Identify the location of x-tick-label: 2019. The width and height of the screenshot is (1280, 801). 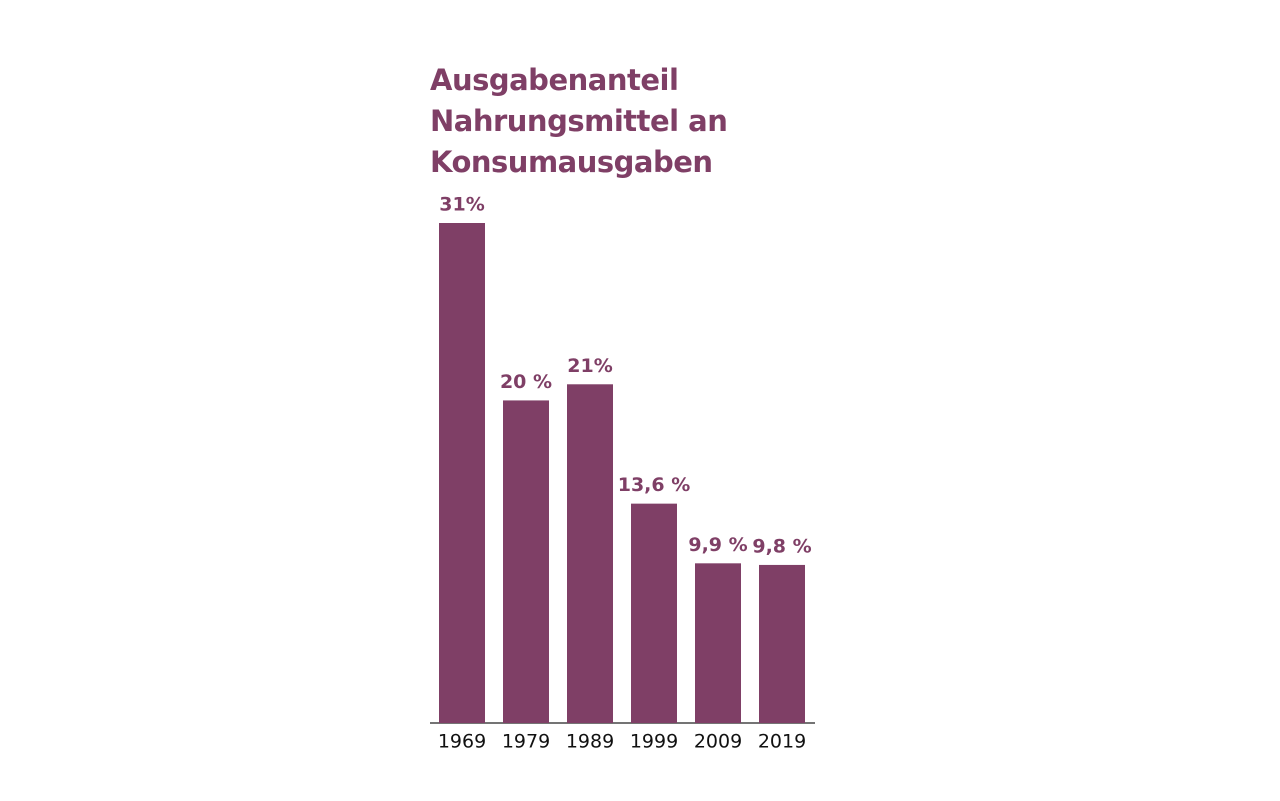
(782, 742).